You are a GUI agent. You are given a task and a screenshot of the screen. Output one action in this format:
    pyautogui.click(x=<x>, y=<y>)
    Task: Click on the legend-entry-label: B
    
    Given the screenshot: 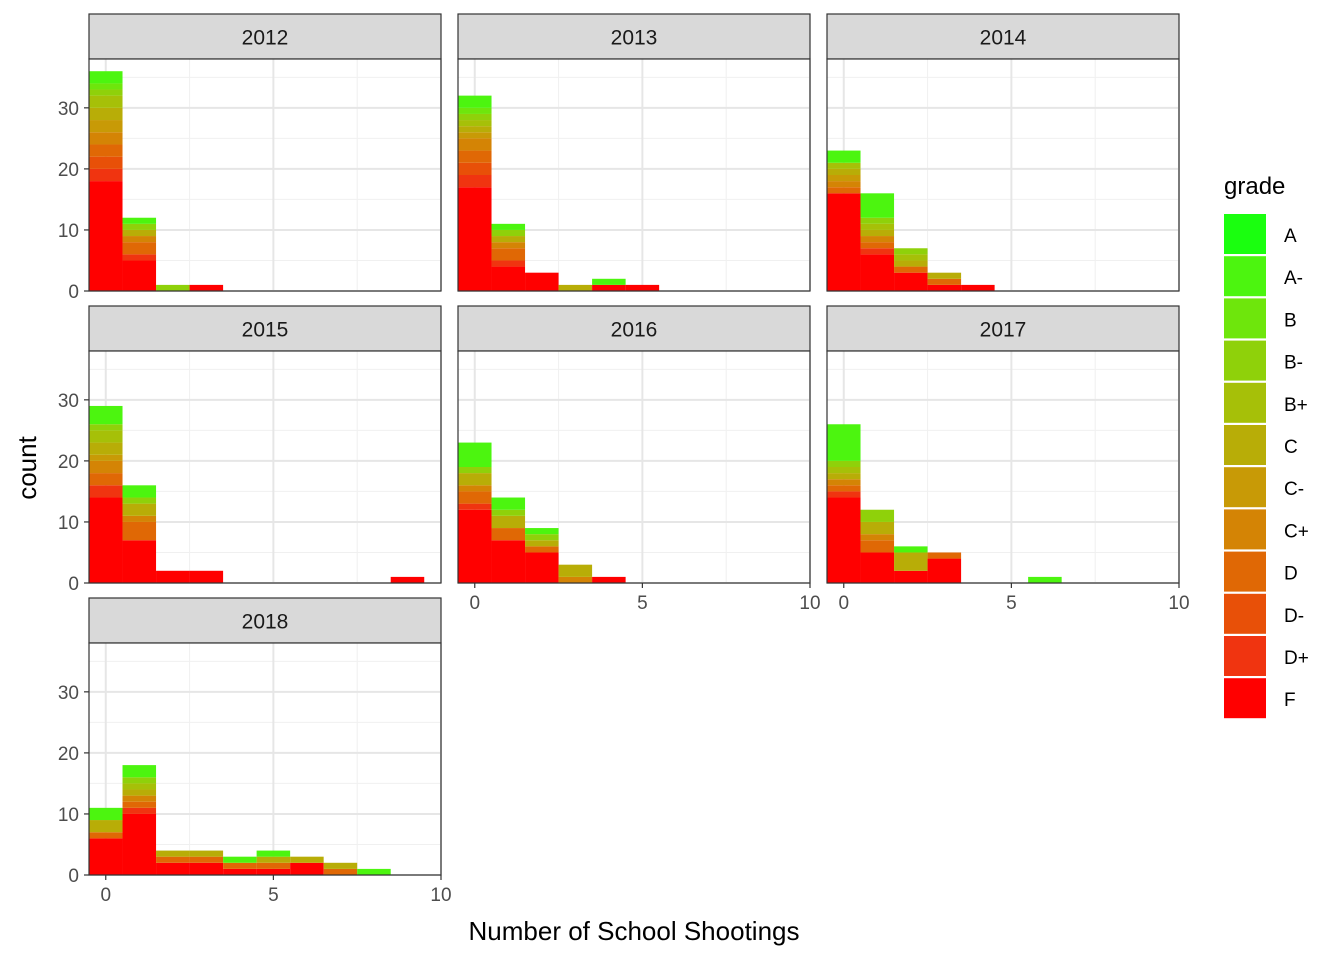 What is the action you would take?
    pyautogui.click(x=1290, y=320)
    